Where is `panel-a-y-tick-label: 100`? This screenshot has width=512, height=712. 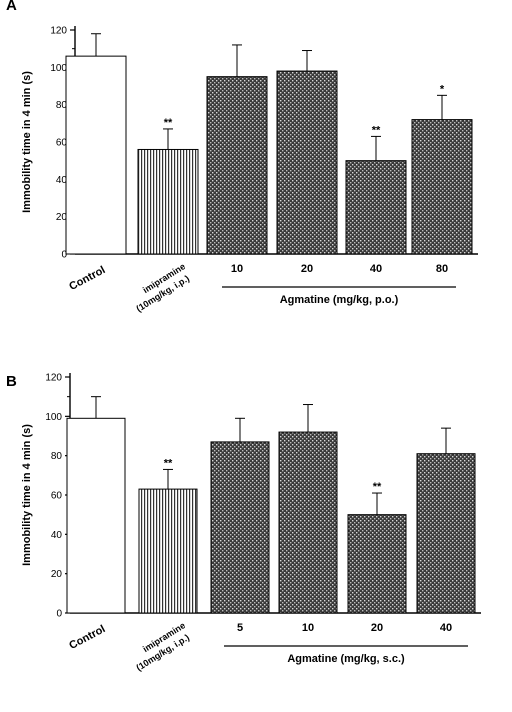
panel-a-y-tick-label: 100 is located at coordinates (58, 68).